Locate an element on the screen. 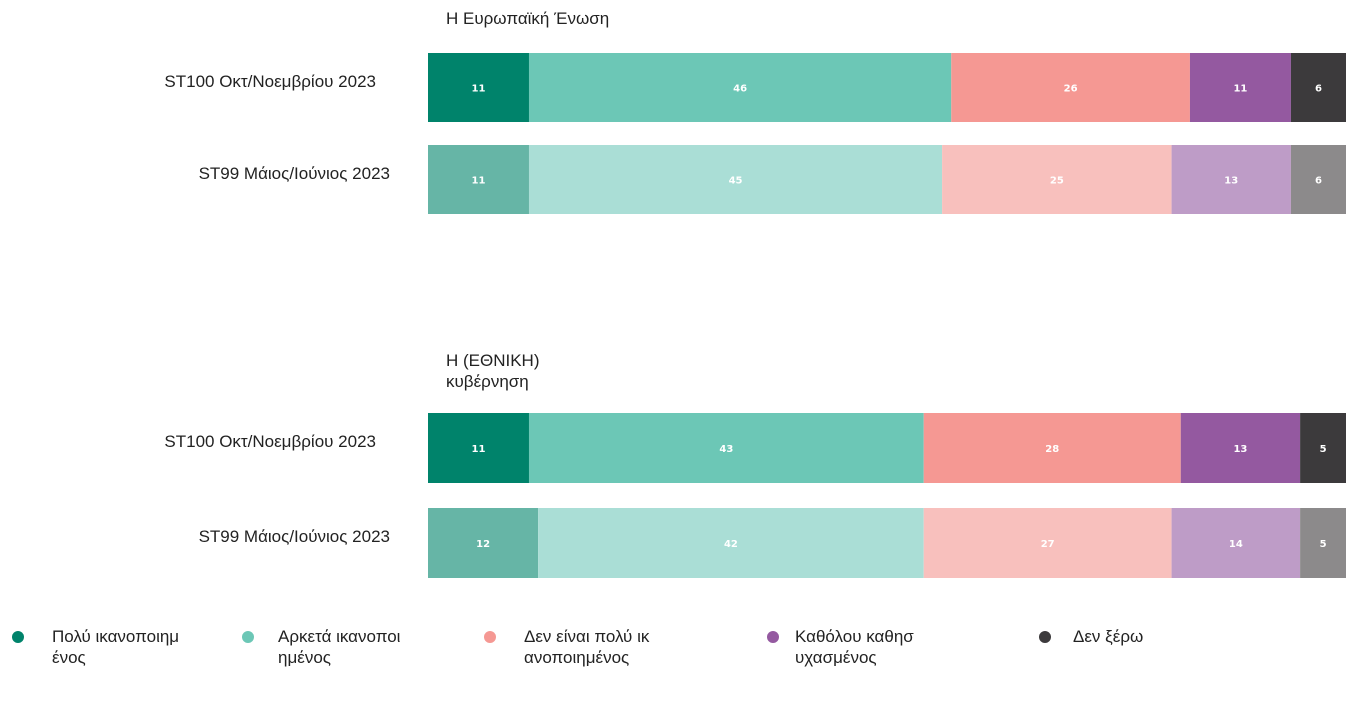 The image size is (1346, 702). value-label: 27 is located at coordinates (1048, 544).